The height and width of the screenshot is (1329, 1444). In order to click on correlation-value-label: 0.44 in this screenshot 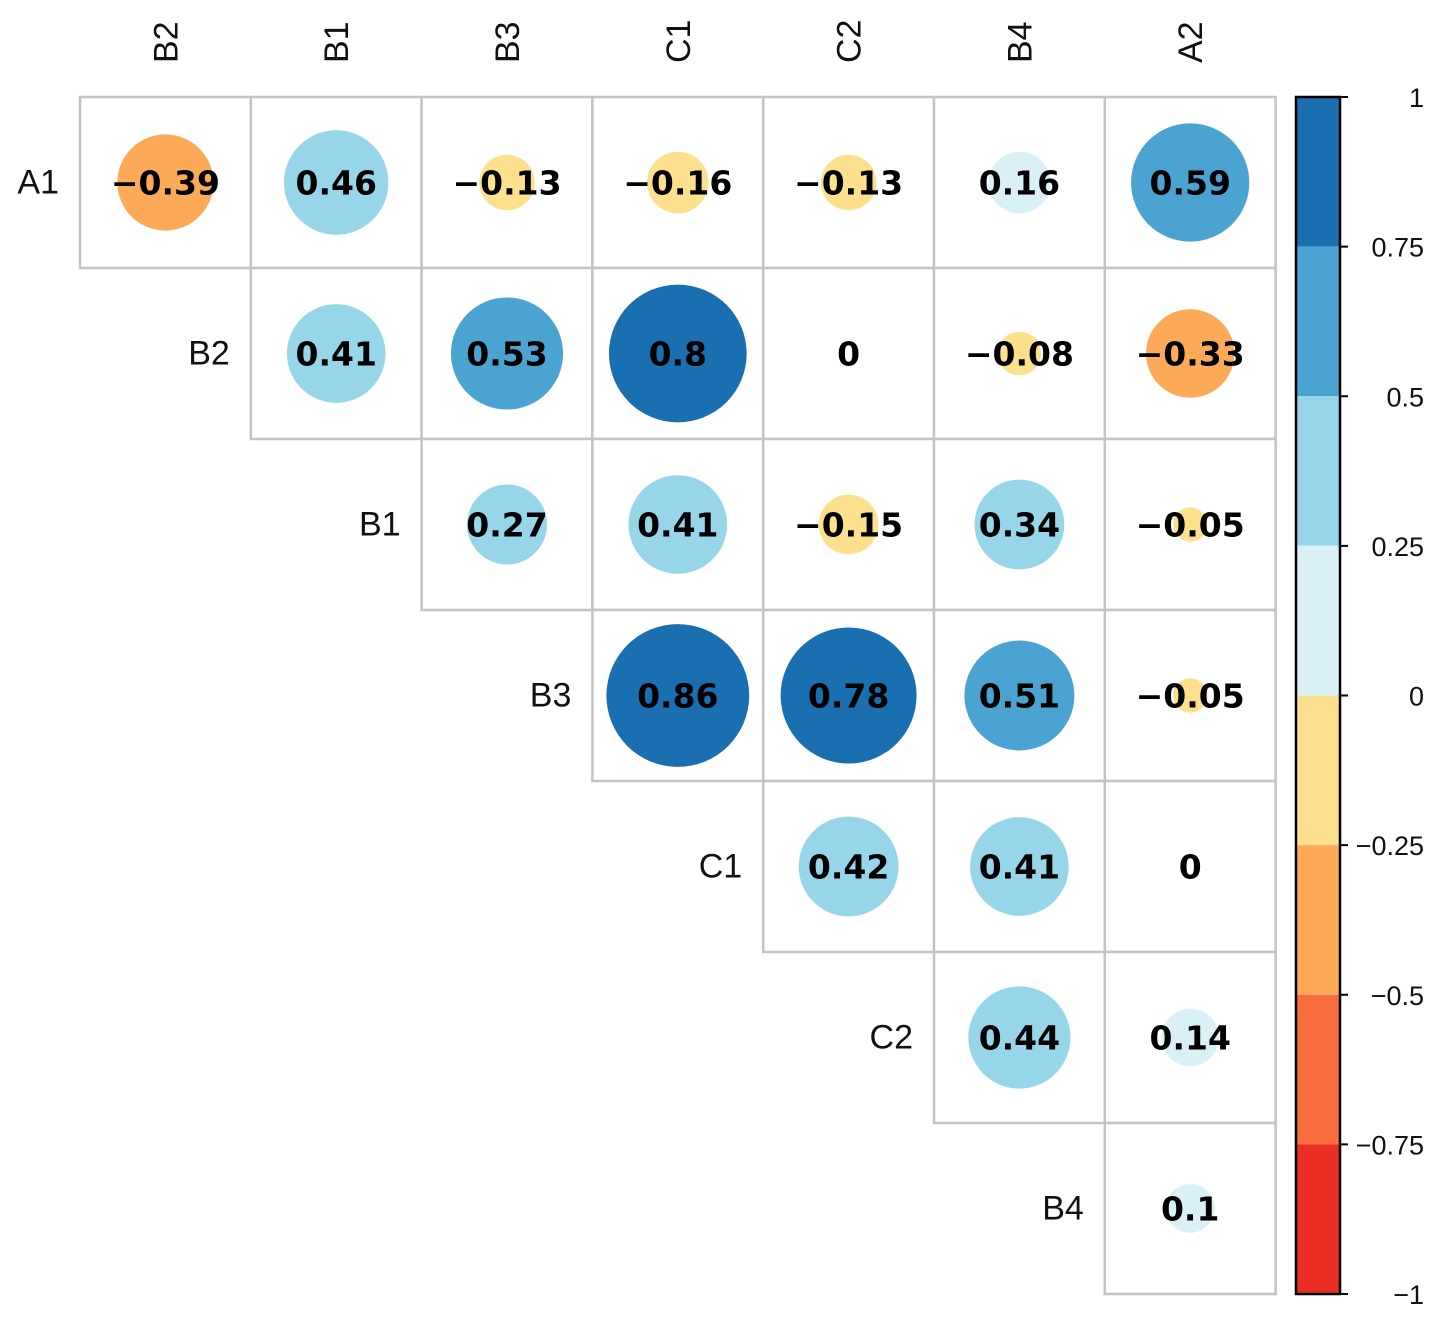, I will do `click(1019, 1038)`.